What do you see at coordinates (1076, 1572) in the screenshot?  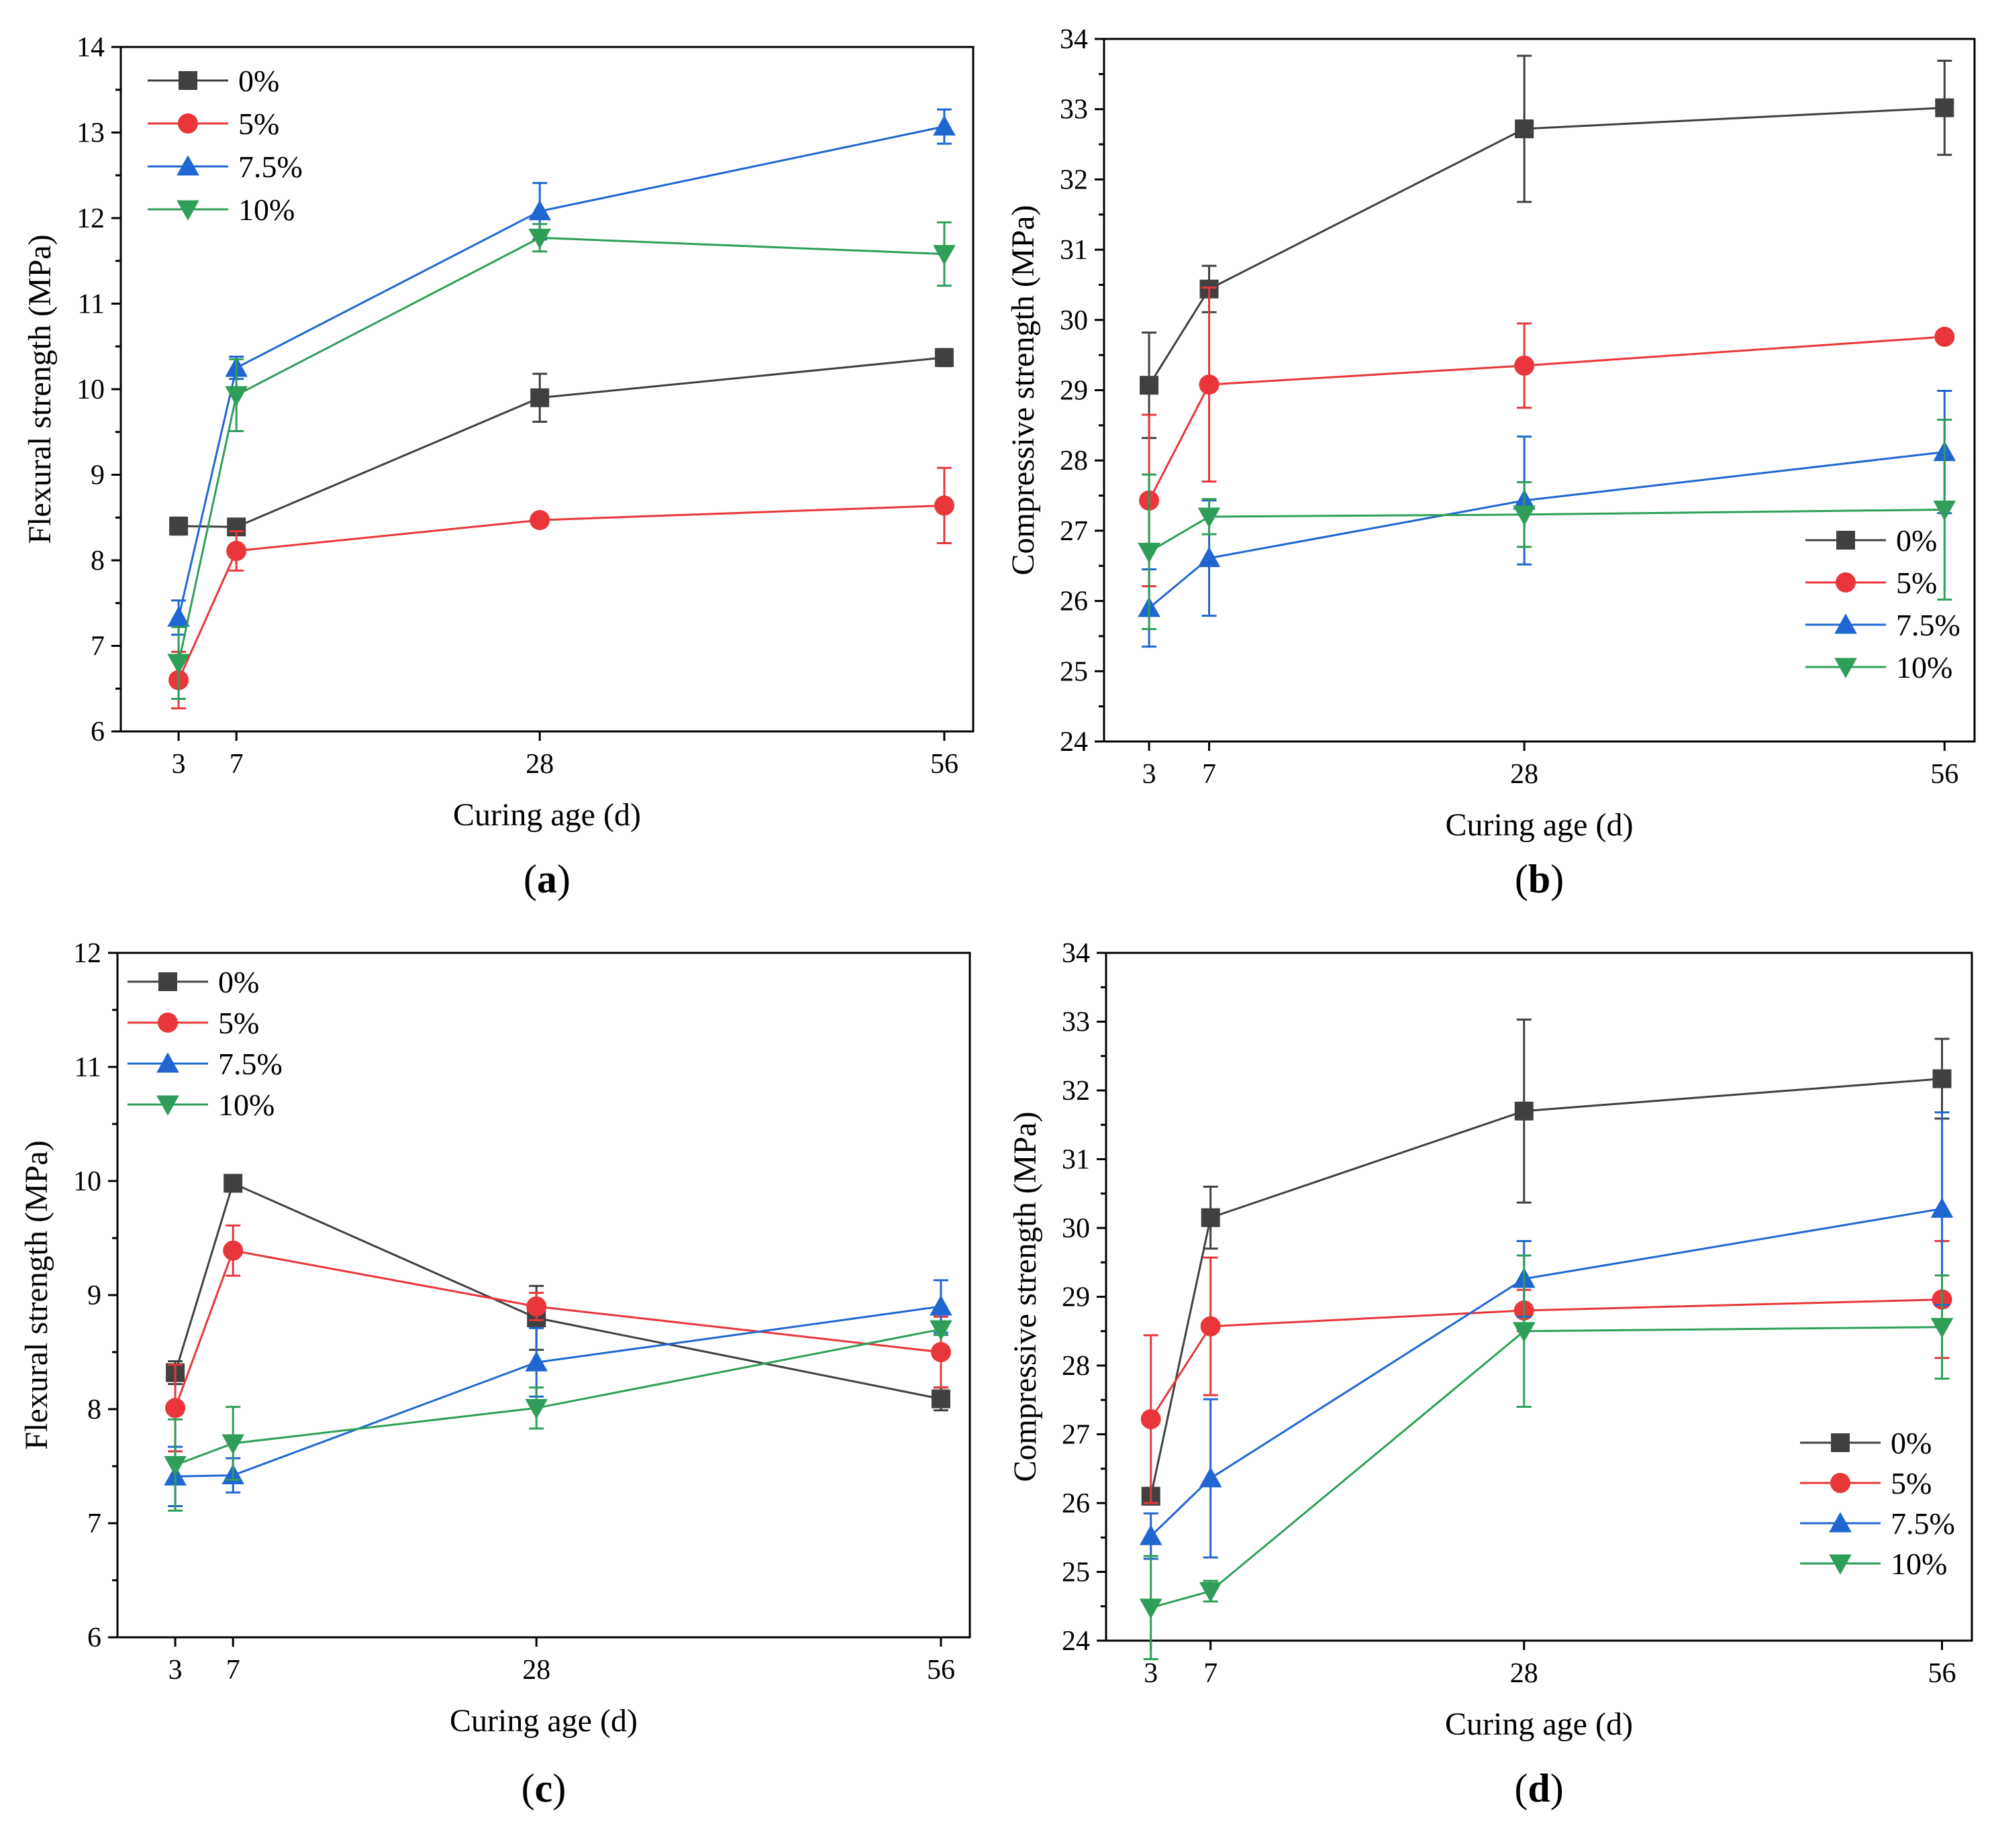 I see `y-tick-label: 25` at bounding box center [1076, 1572].